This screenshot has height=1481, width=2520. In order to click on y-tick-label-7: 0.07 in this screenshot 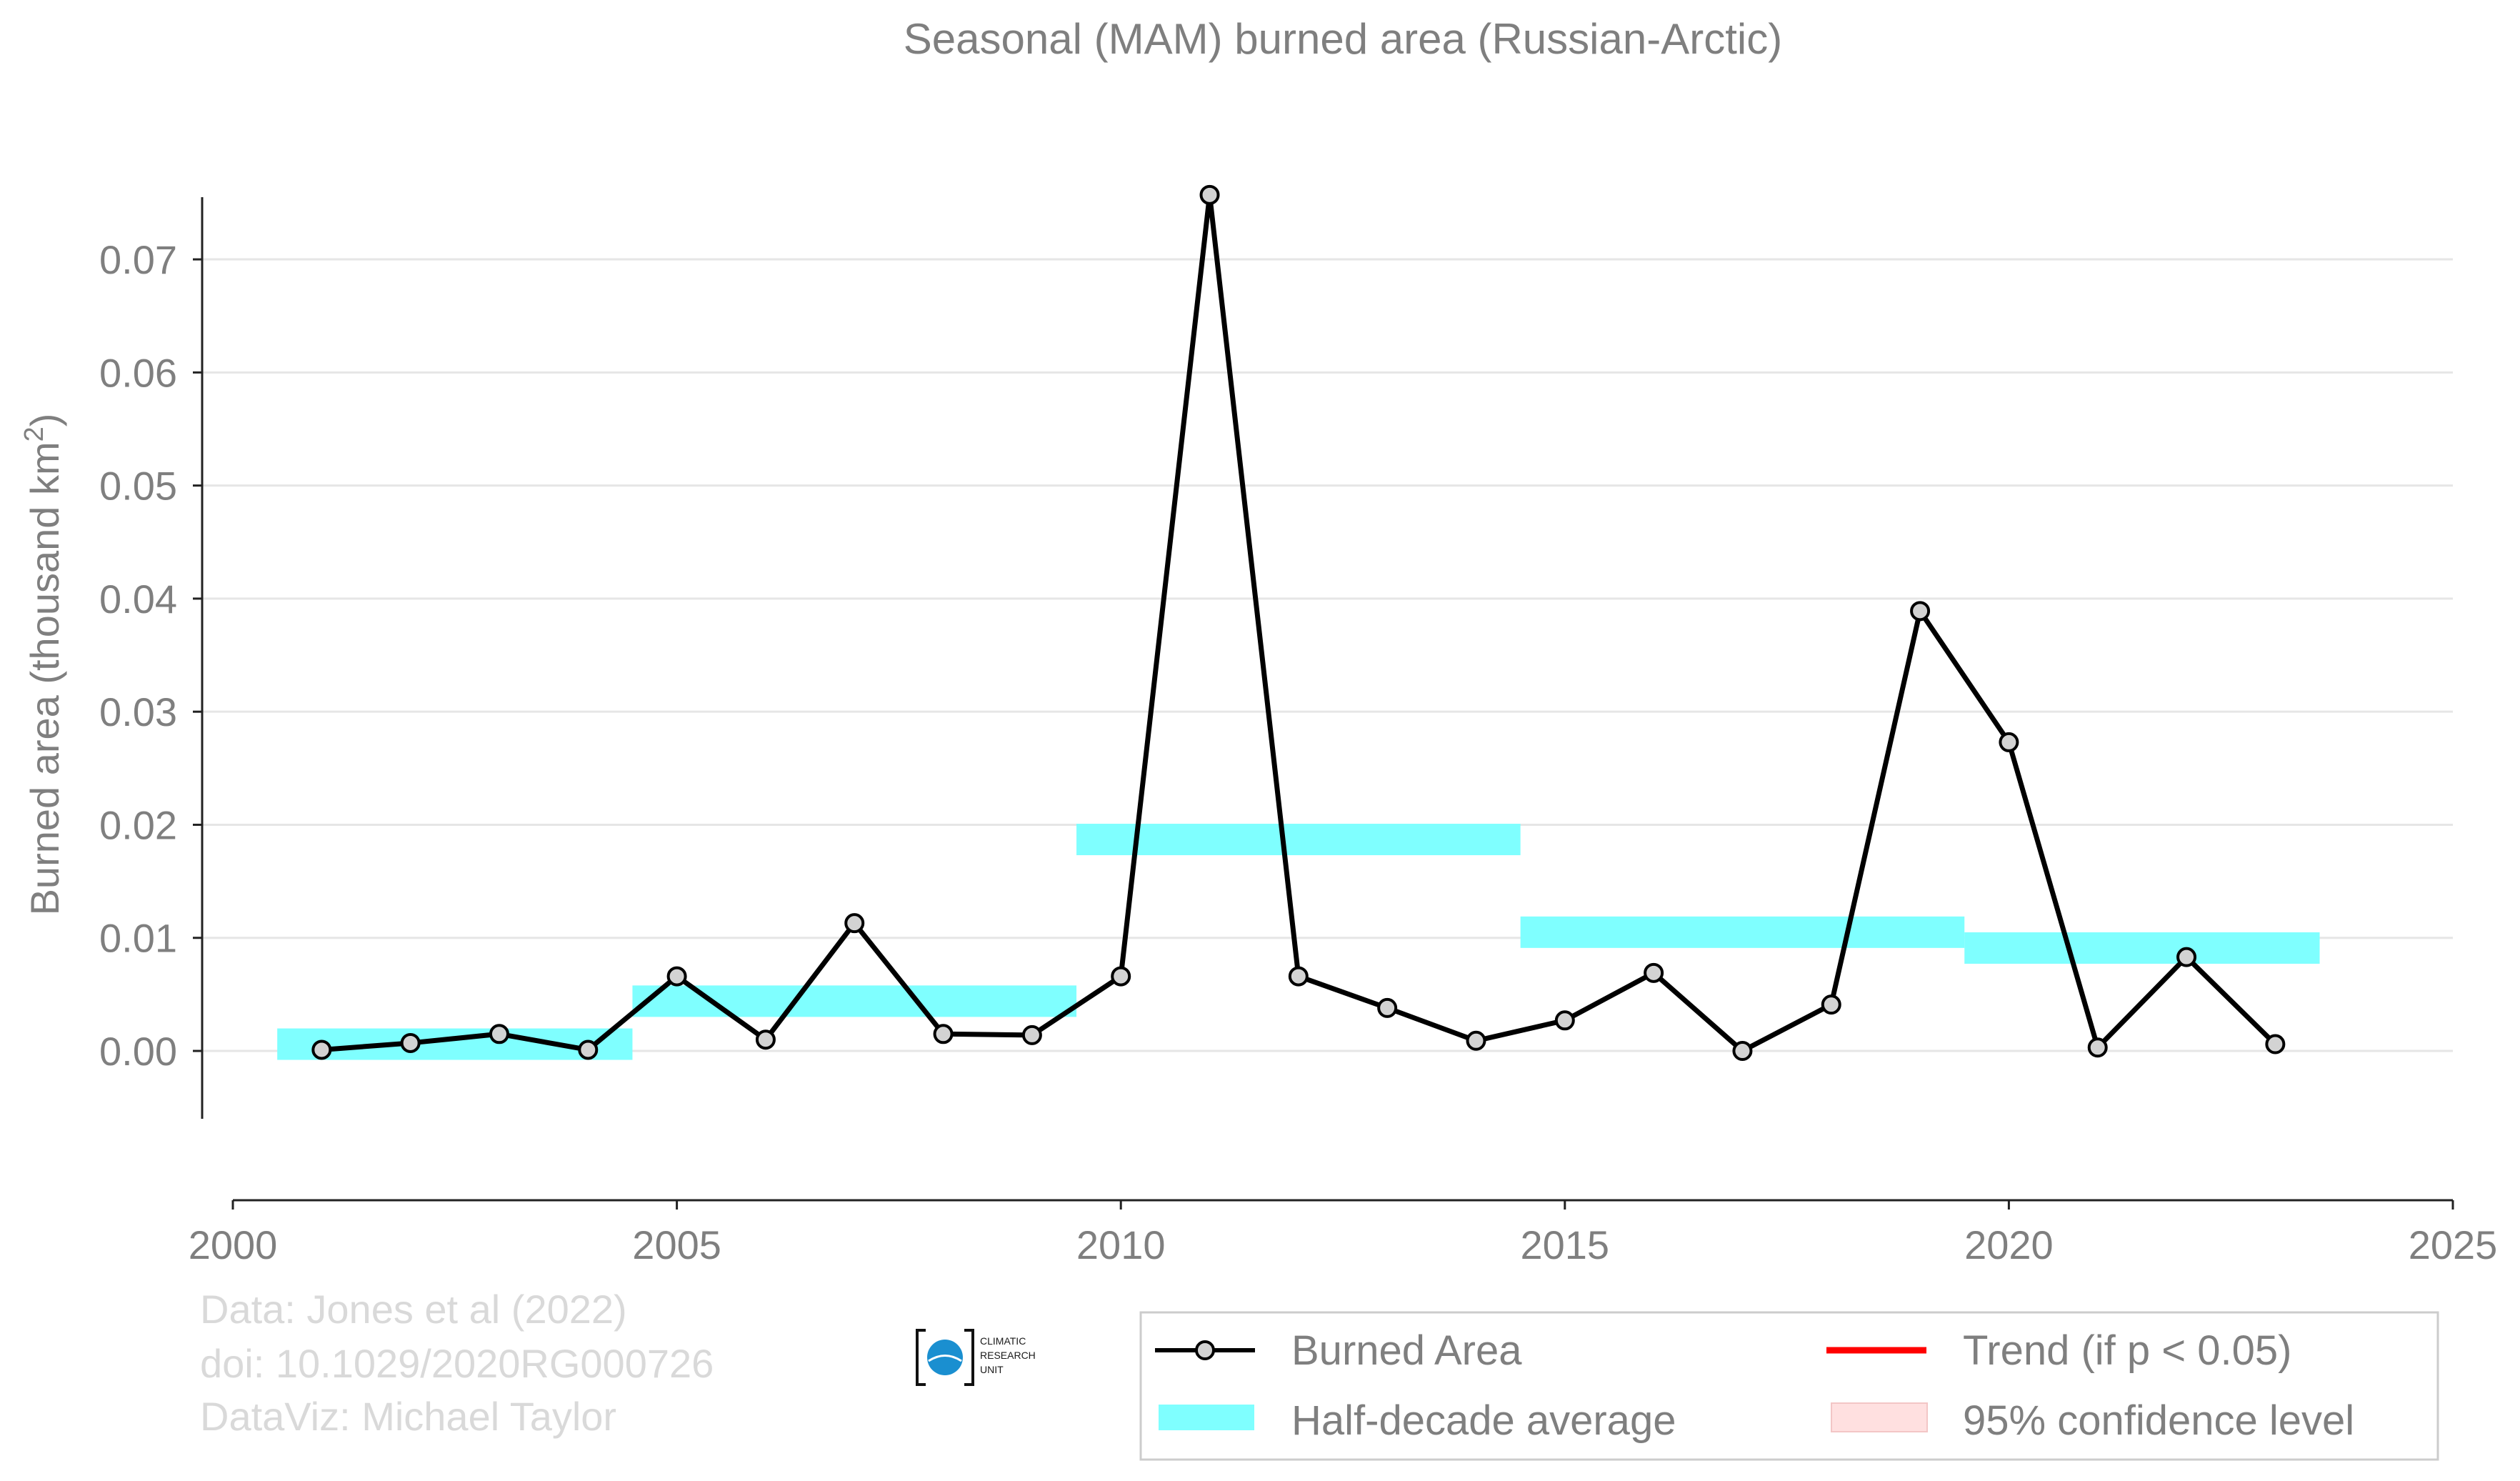, I will do `click(138, 259)`.